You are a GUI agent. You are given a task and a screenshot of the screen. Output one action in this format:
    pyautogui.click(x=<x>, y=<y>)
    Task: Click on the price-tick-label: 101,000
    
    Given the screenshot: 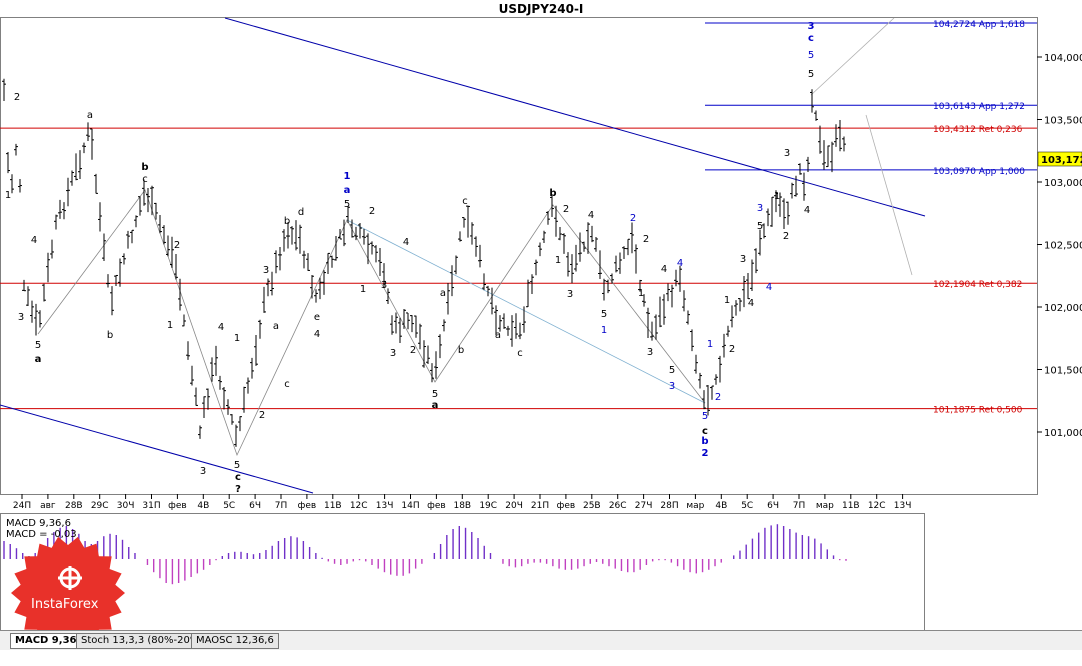 What is the action you would take?
    pyautogui.click(x=1063, y=433)
    